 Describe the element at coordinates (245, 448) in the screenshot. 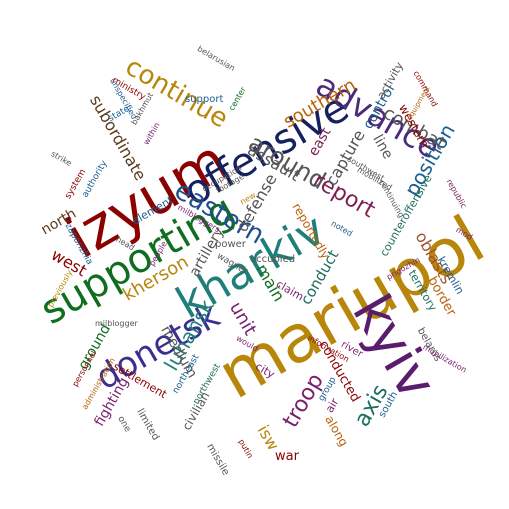

I see `word-putin: putin` at that location.